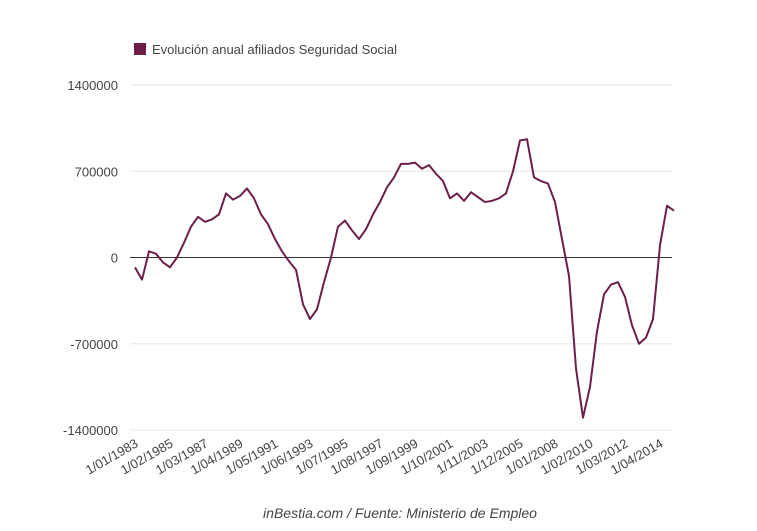 Image resolution: width=757 pixels, height=531 pixels. Describe the element at coordinates (94, 344) in the screenshot. I see `y-tick-label: -700000` at that location.